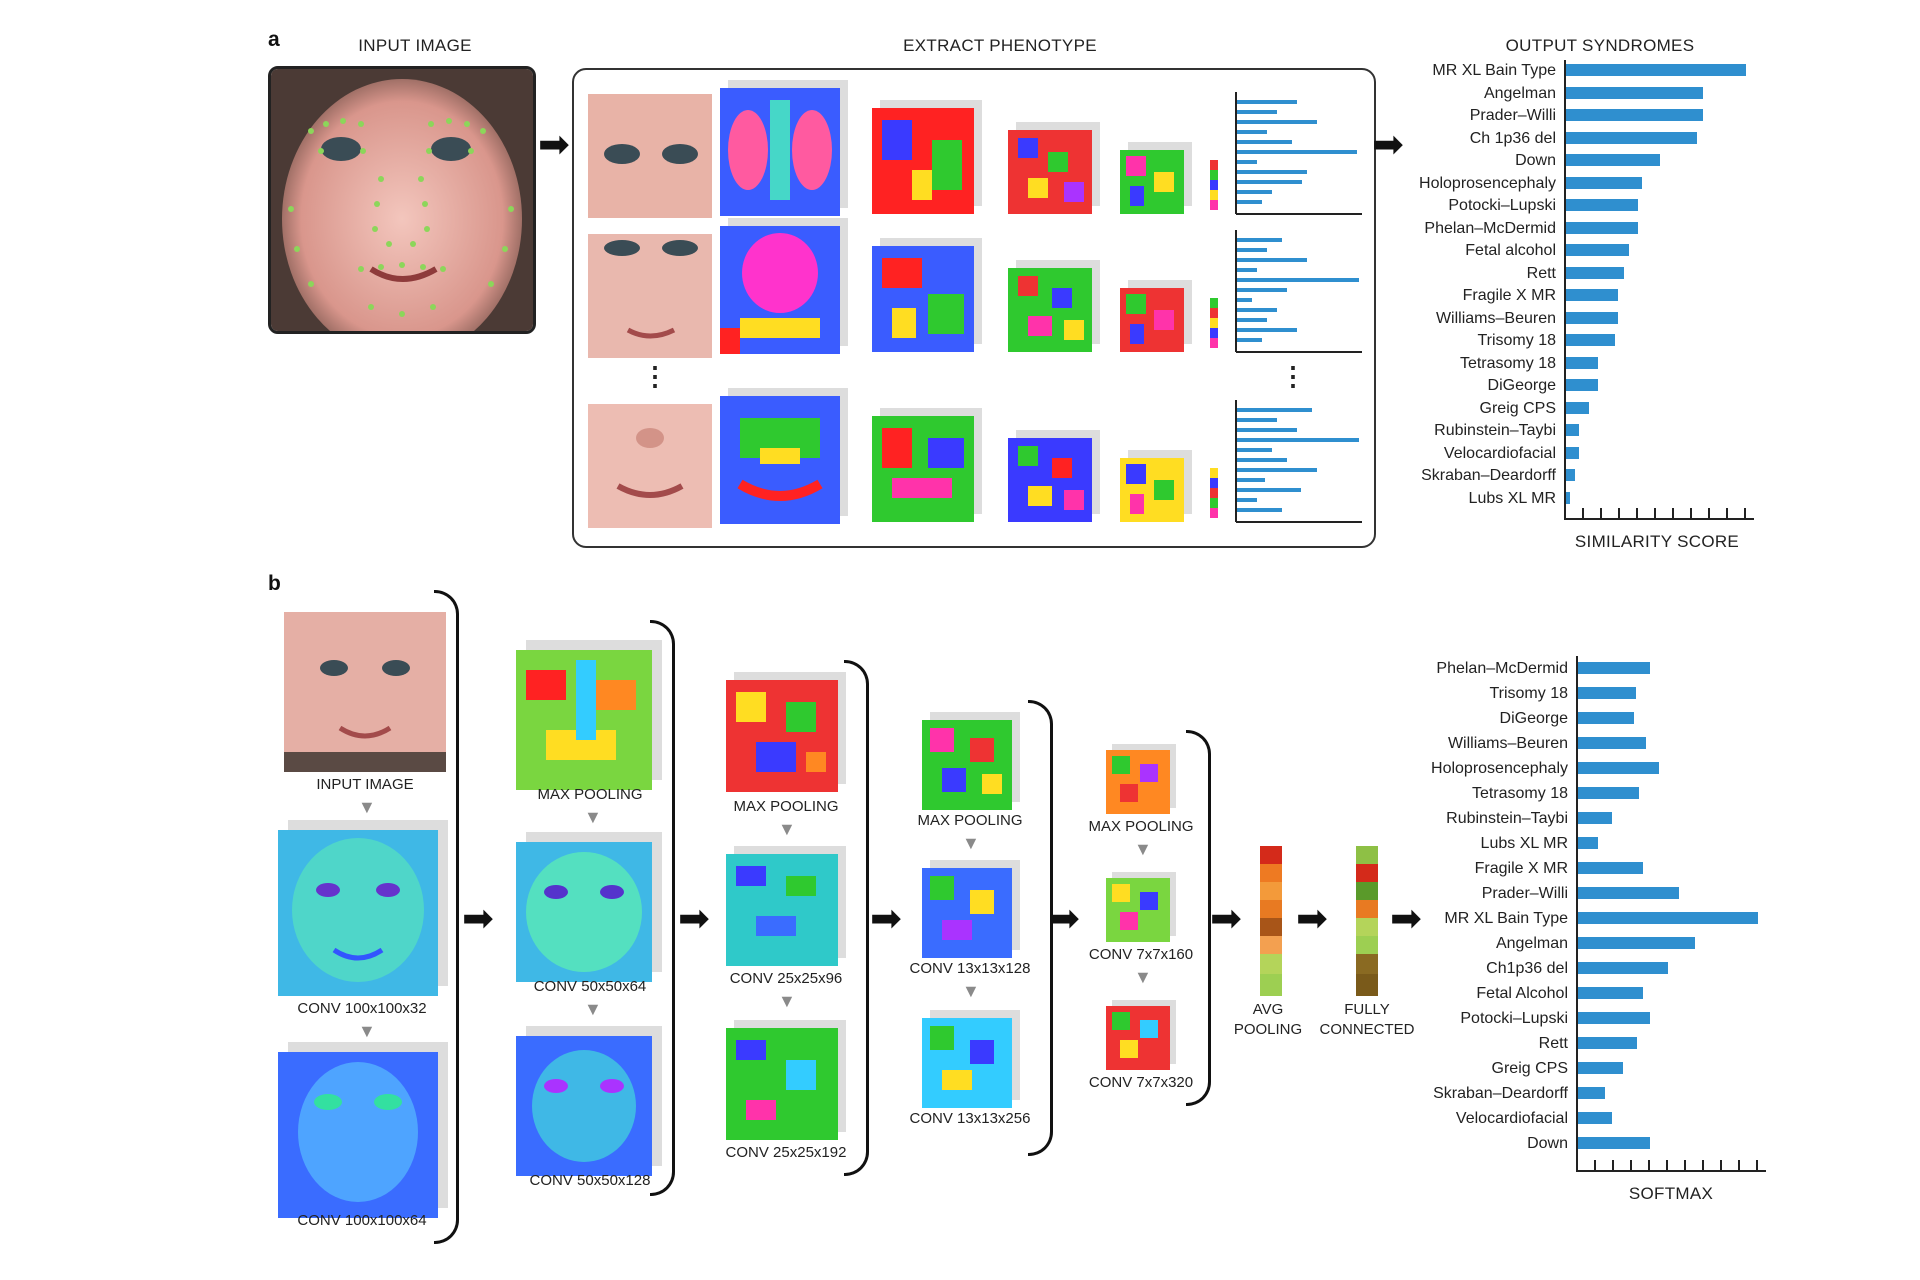 This screenshot has height=1280, width=1920. Describe the element at coordinates (1533, 718) in the screenshot. I see `chart-b-bar-label: DiGeorge` at that location.